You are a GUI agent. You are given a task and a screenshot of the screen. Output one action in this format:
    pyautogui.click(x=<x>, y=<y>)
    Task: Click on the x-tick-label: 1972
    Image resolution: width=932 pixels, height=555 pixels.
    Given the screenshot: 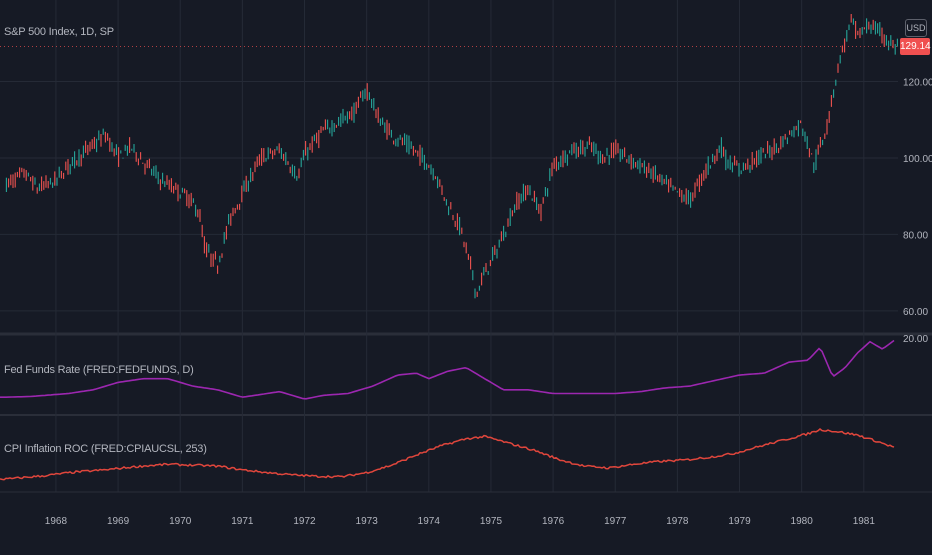 What is the action you would take?
    pyautogui.click(x=304, y=521)
    